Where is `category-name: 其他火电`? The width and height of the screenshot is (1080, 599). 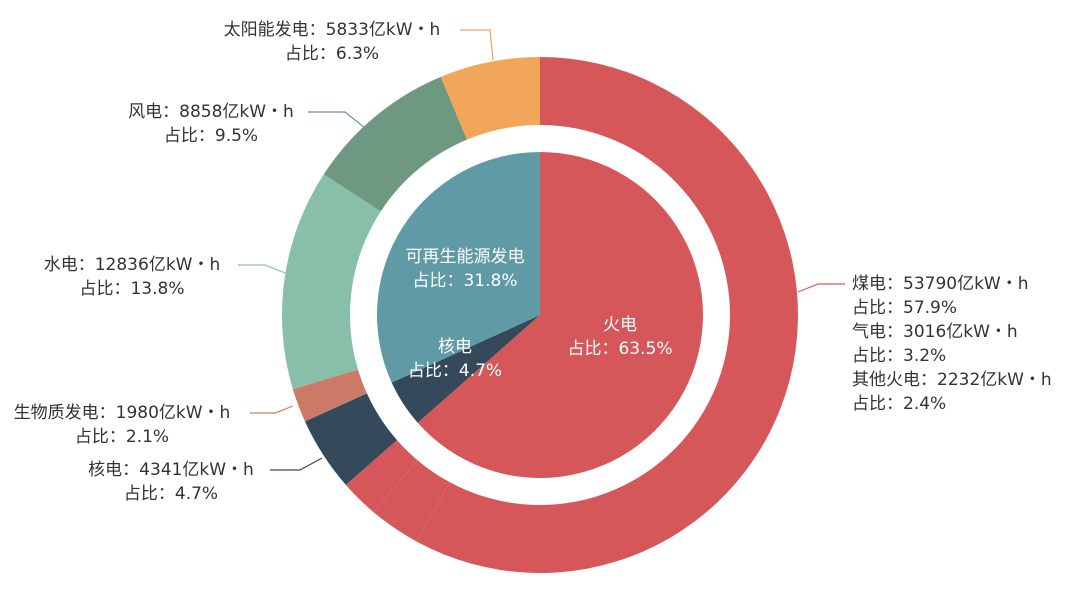
category-name: 其他火电 is located at coordinates (886, 380).